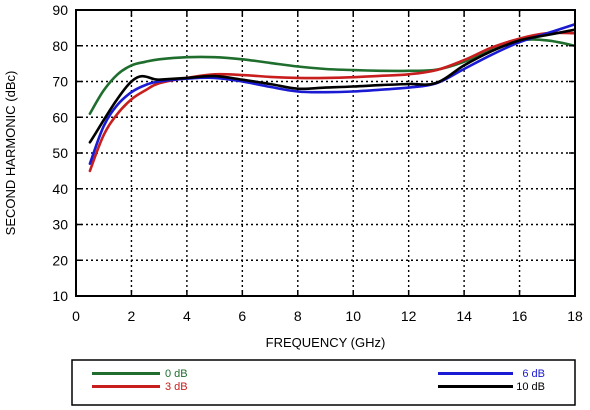  Describe the element at coordinates (323, 382) in the screenshot. I see `legend-box` at that location.